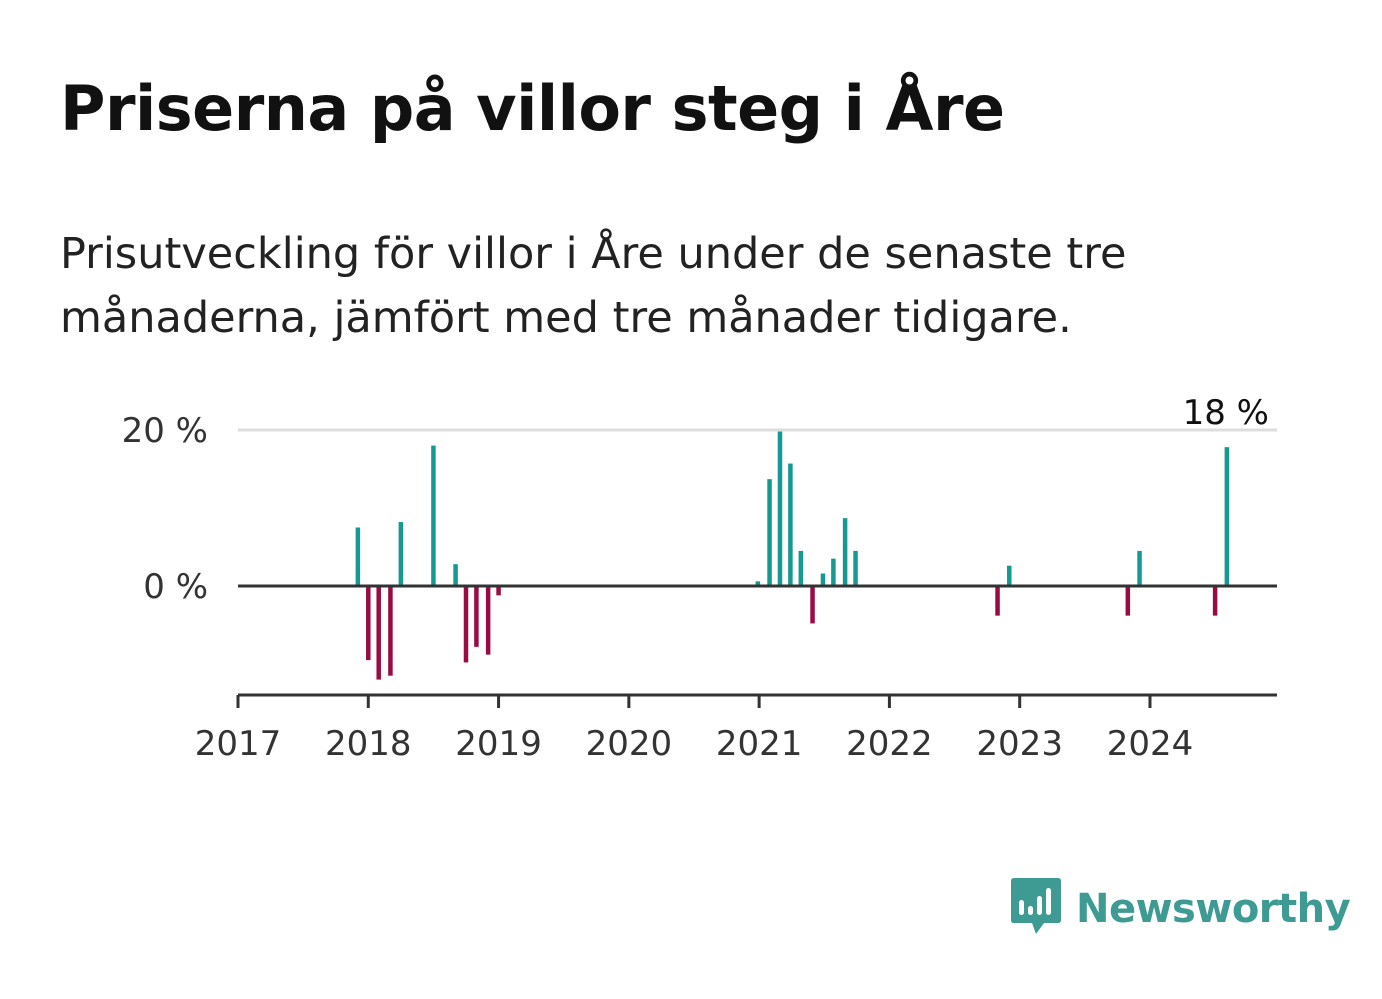 The image size is (1382, 999). I want to click on latest-value-label: 18 %, so click(1226, 413).